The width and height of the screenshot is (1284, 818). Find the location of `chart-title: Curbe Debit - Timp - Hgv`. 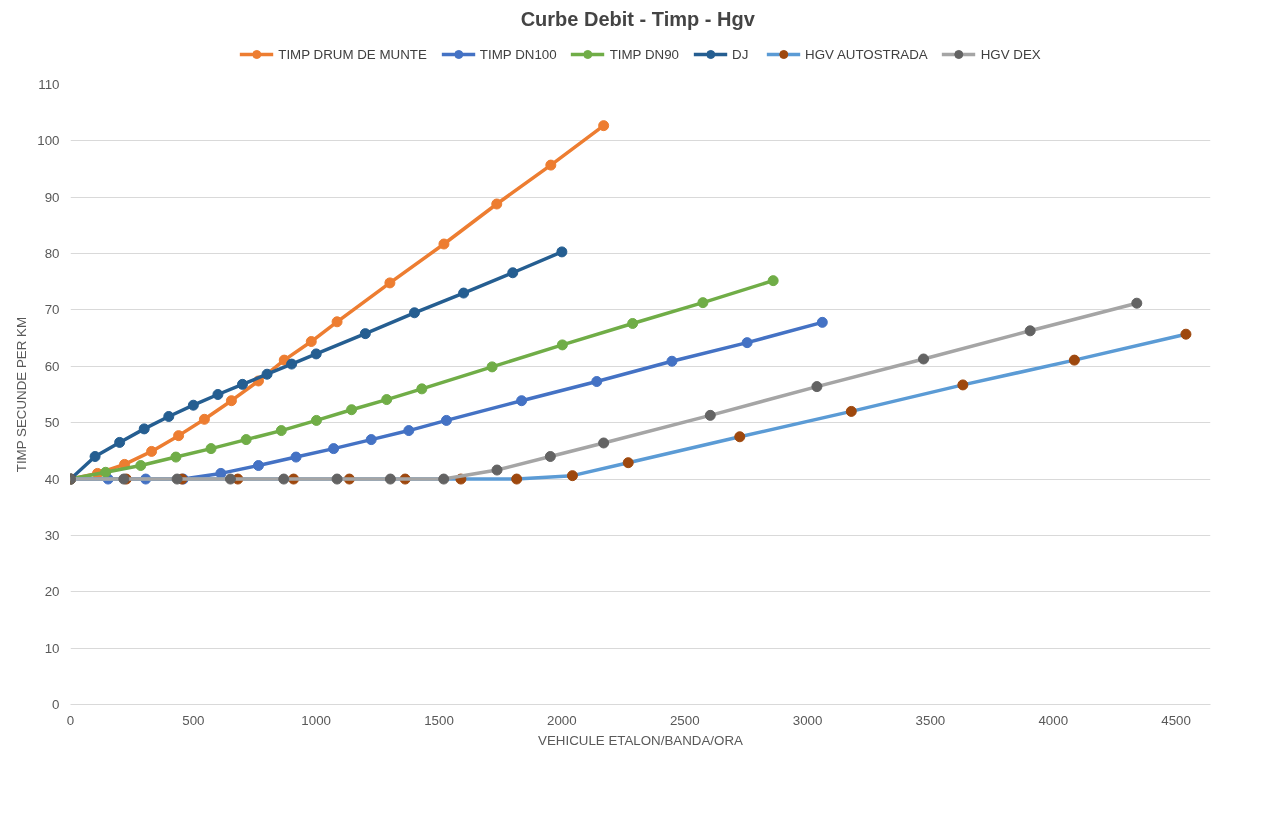

chart-title: Curbe Debit - Timp - Hgv is located at coordinates (638, 18).